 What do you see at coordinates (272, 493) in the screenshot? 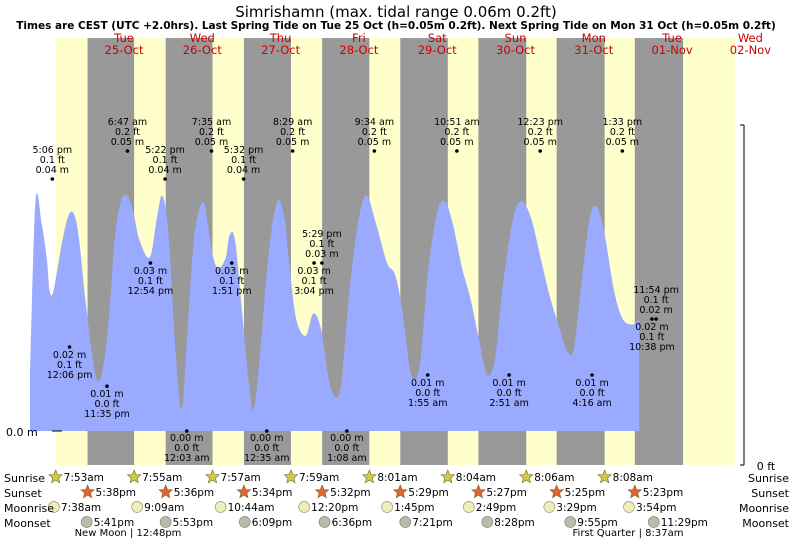
I see `sunset-time: 5:34pm` at bounding box center [272, 493].